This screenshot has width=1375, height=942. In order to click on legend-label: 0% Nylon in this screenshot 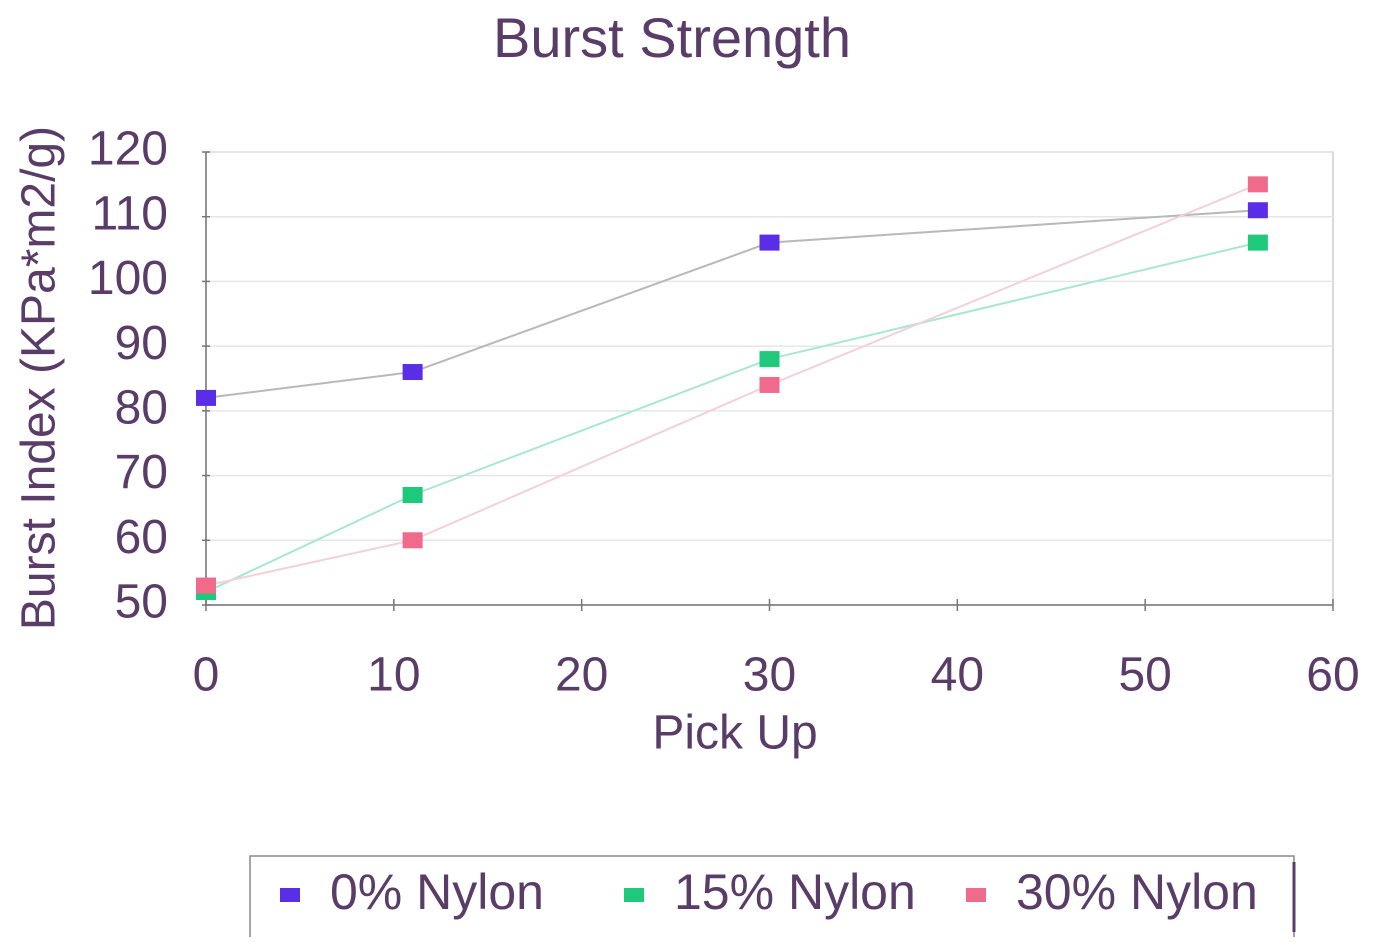, I will do `click(437, 892)`.